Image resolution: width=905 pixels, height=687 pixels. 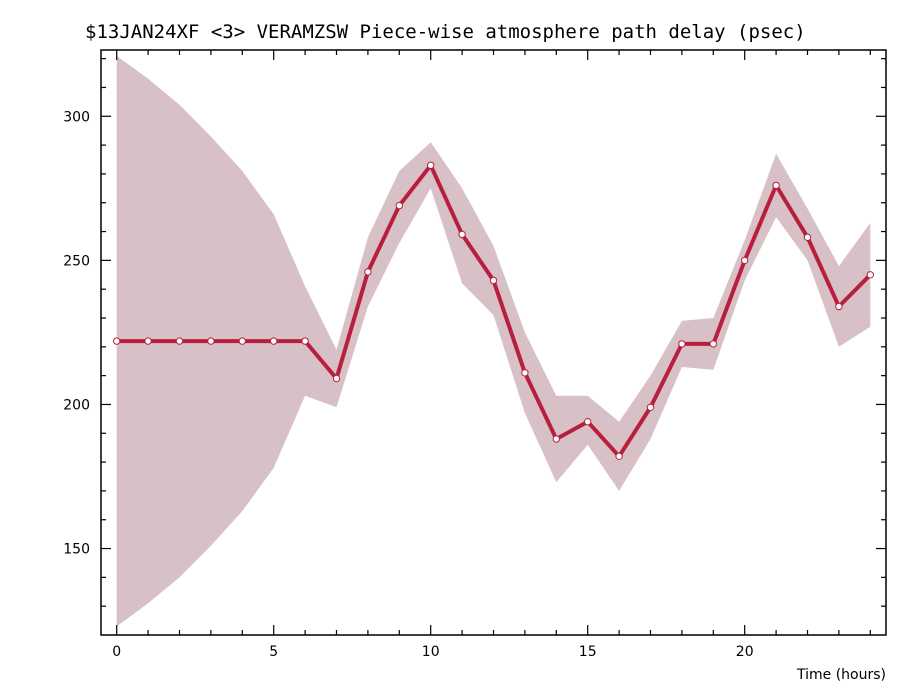 What do you see at coordinates (431, 652) in the screenshot?
I see `x-tick-label: 10` at bounding box center [431, 652].